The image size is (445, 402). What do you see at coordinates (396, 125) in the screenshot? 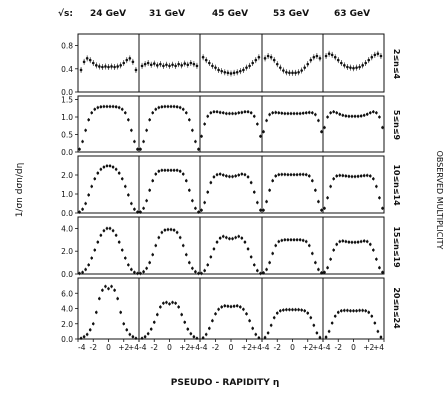
I see `row-label-1: 5≤n≤9` at bounding box center [396, 125].